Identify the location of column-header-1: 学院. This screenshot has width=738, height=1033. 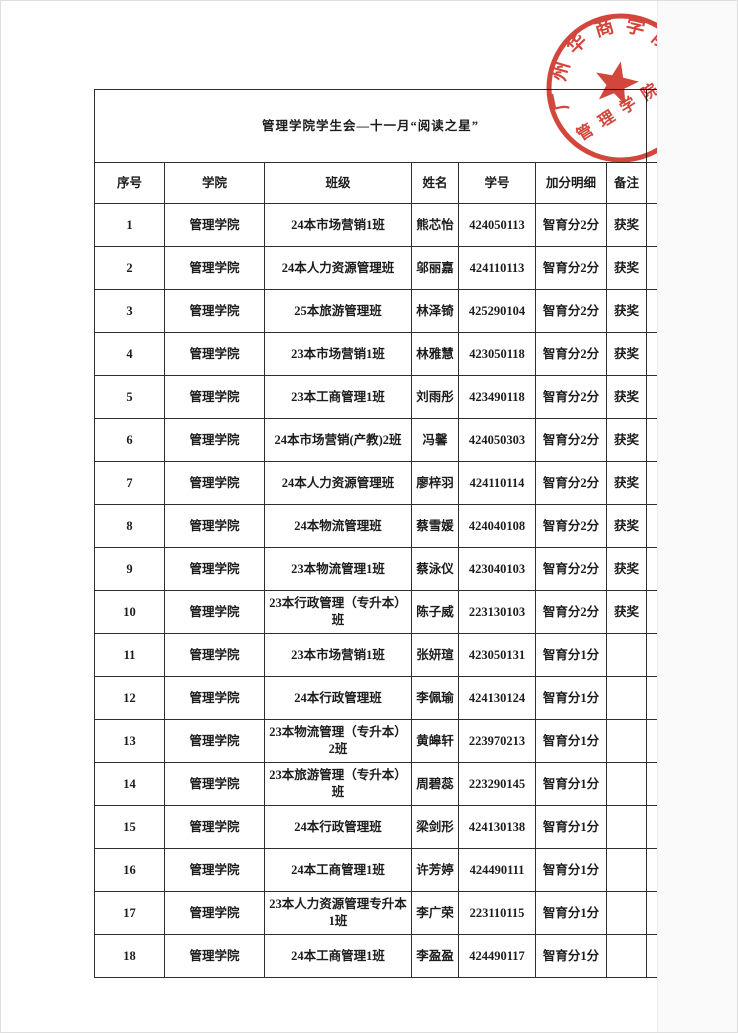
(214, 183).